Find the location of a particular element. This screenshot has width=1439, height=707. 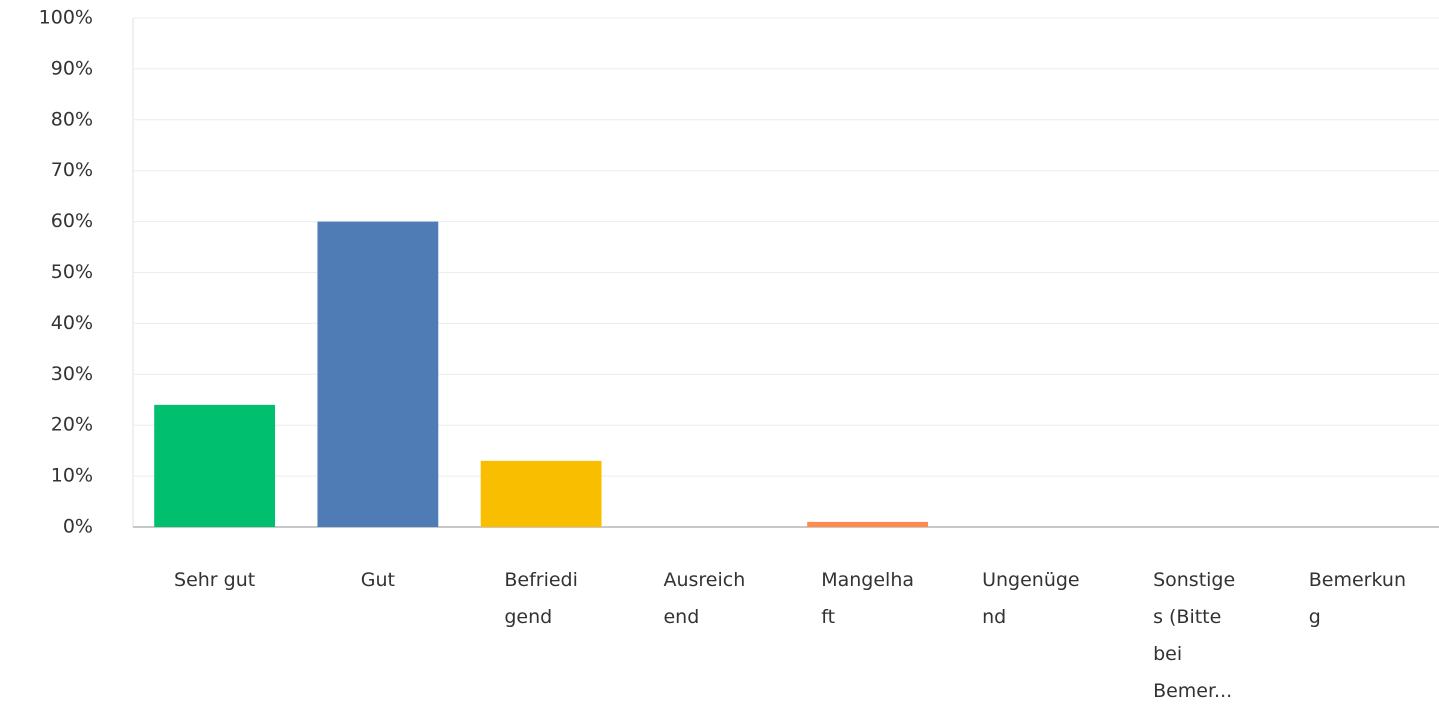

x-tick-label-box: Befriedi gend is located at coordinates (541, 599).